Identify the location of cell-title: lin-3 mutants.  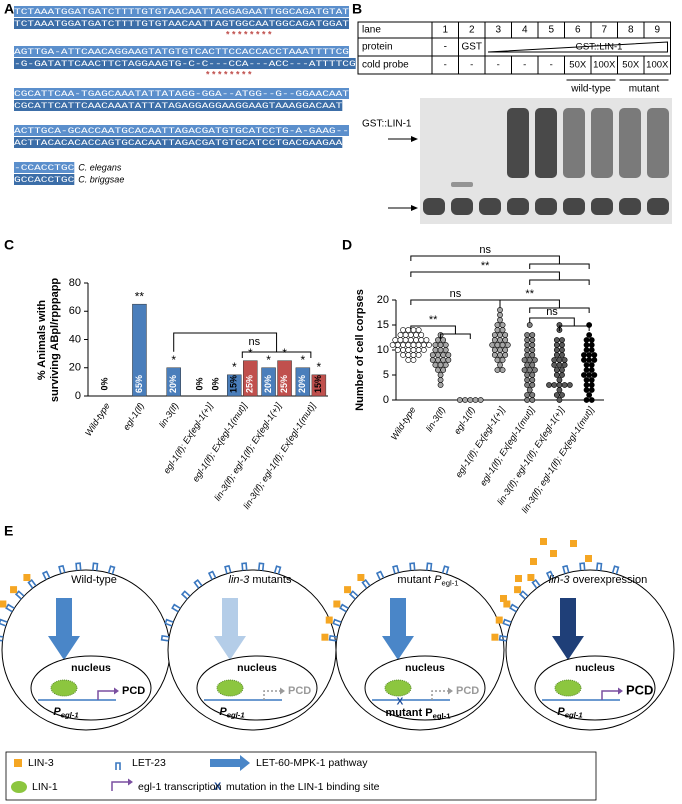
(260, 580).